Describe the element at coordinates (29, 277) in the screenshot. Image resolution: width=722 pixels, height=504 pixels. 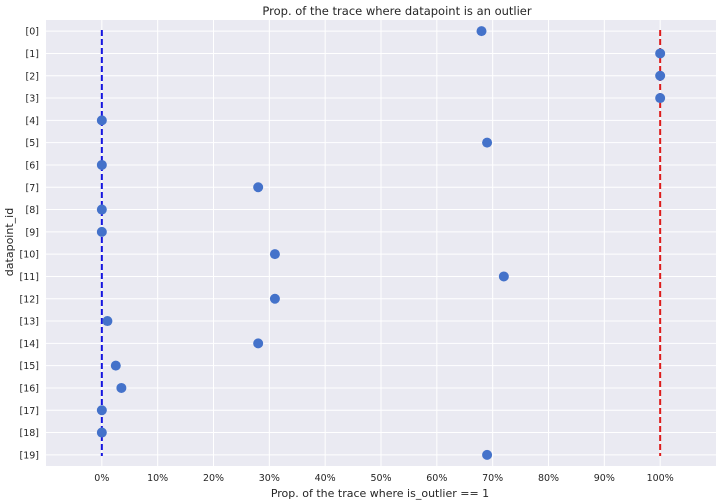
I see `y-tick-label: [11]` at that location.